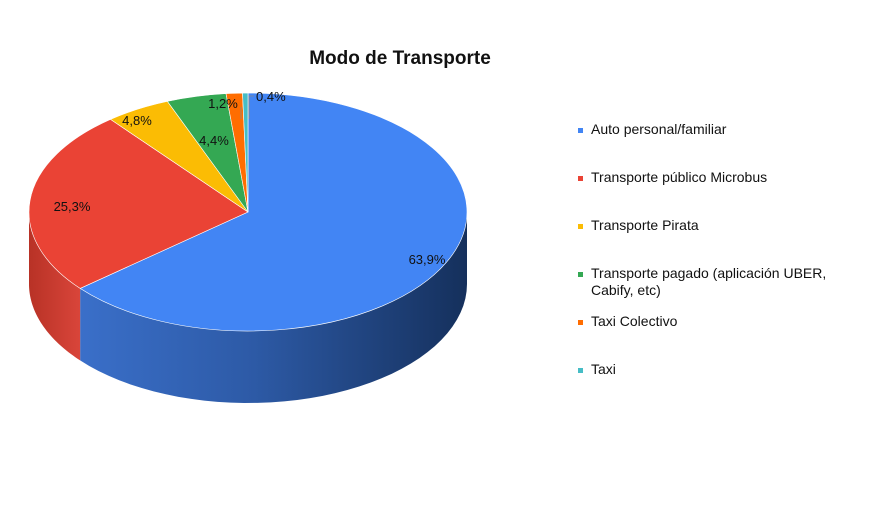 The image size is (875, 520). Describe the element at coordinates (271, 96) in the screenshot. I see `data-label-taxi: 0,4%` at that location.